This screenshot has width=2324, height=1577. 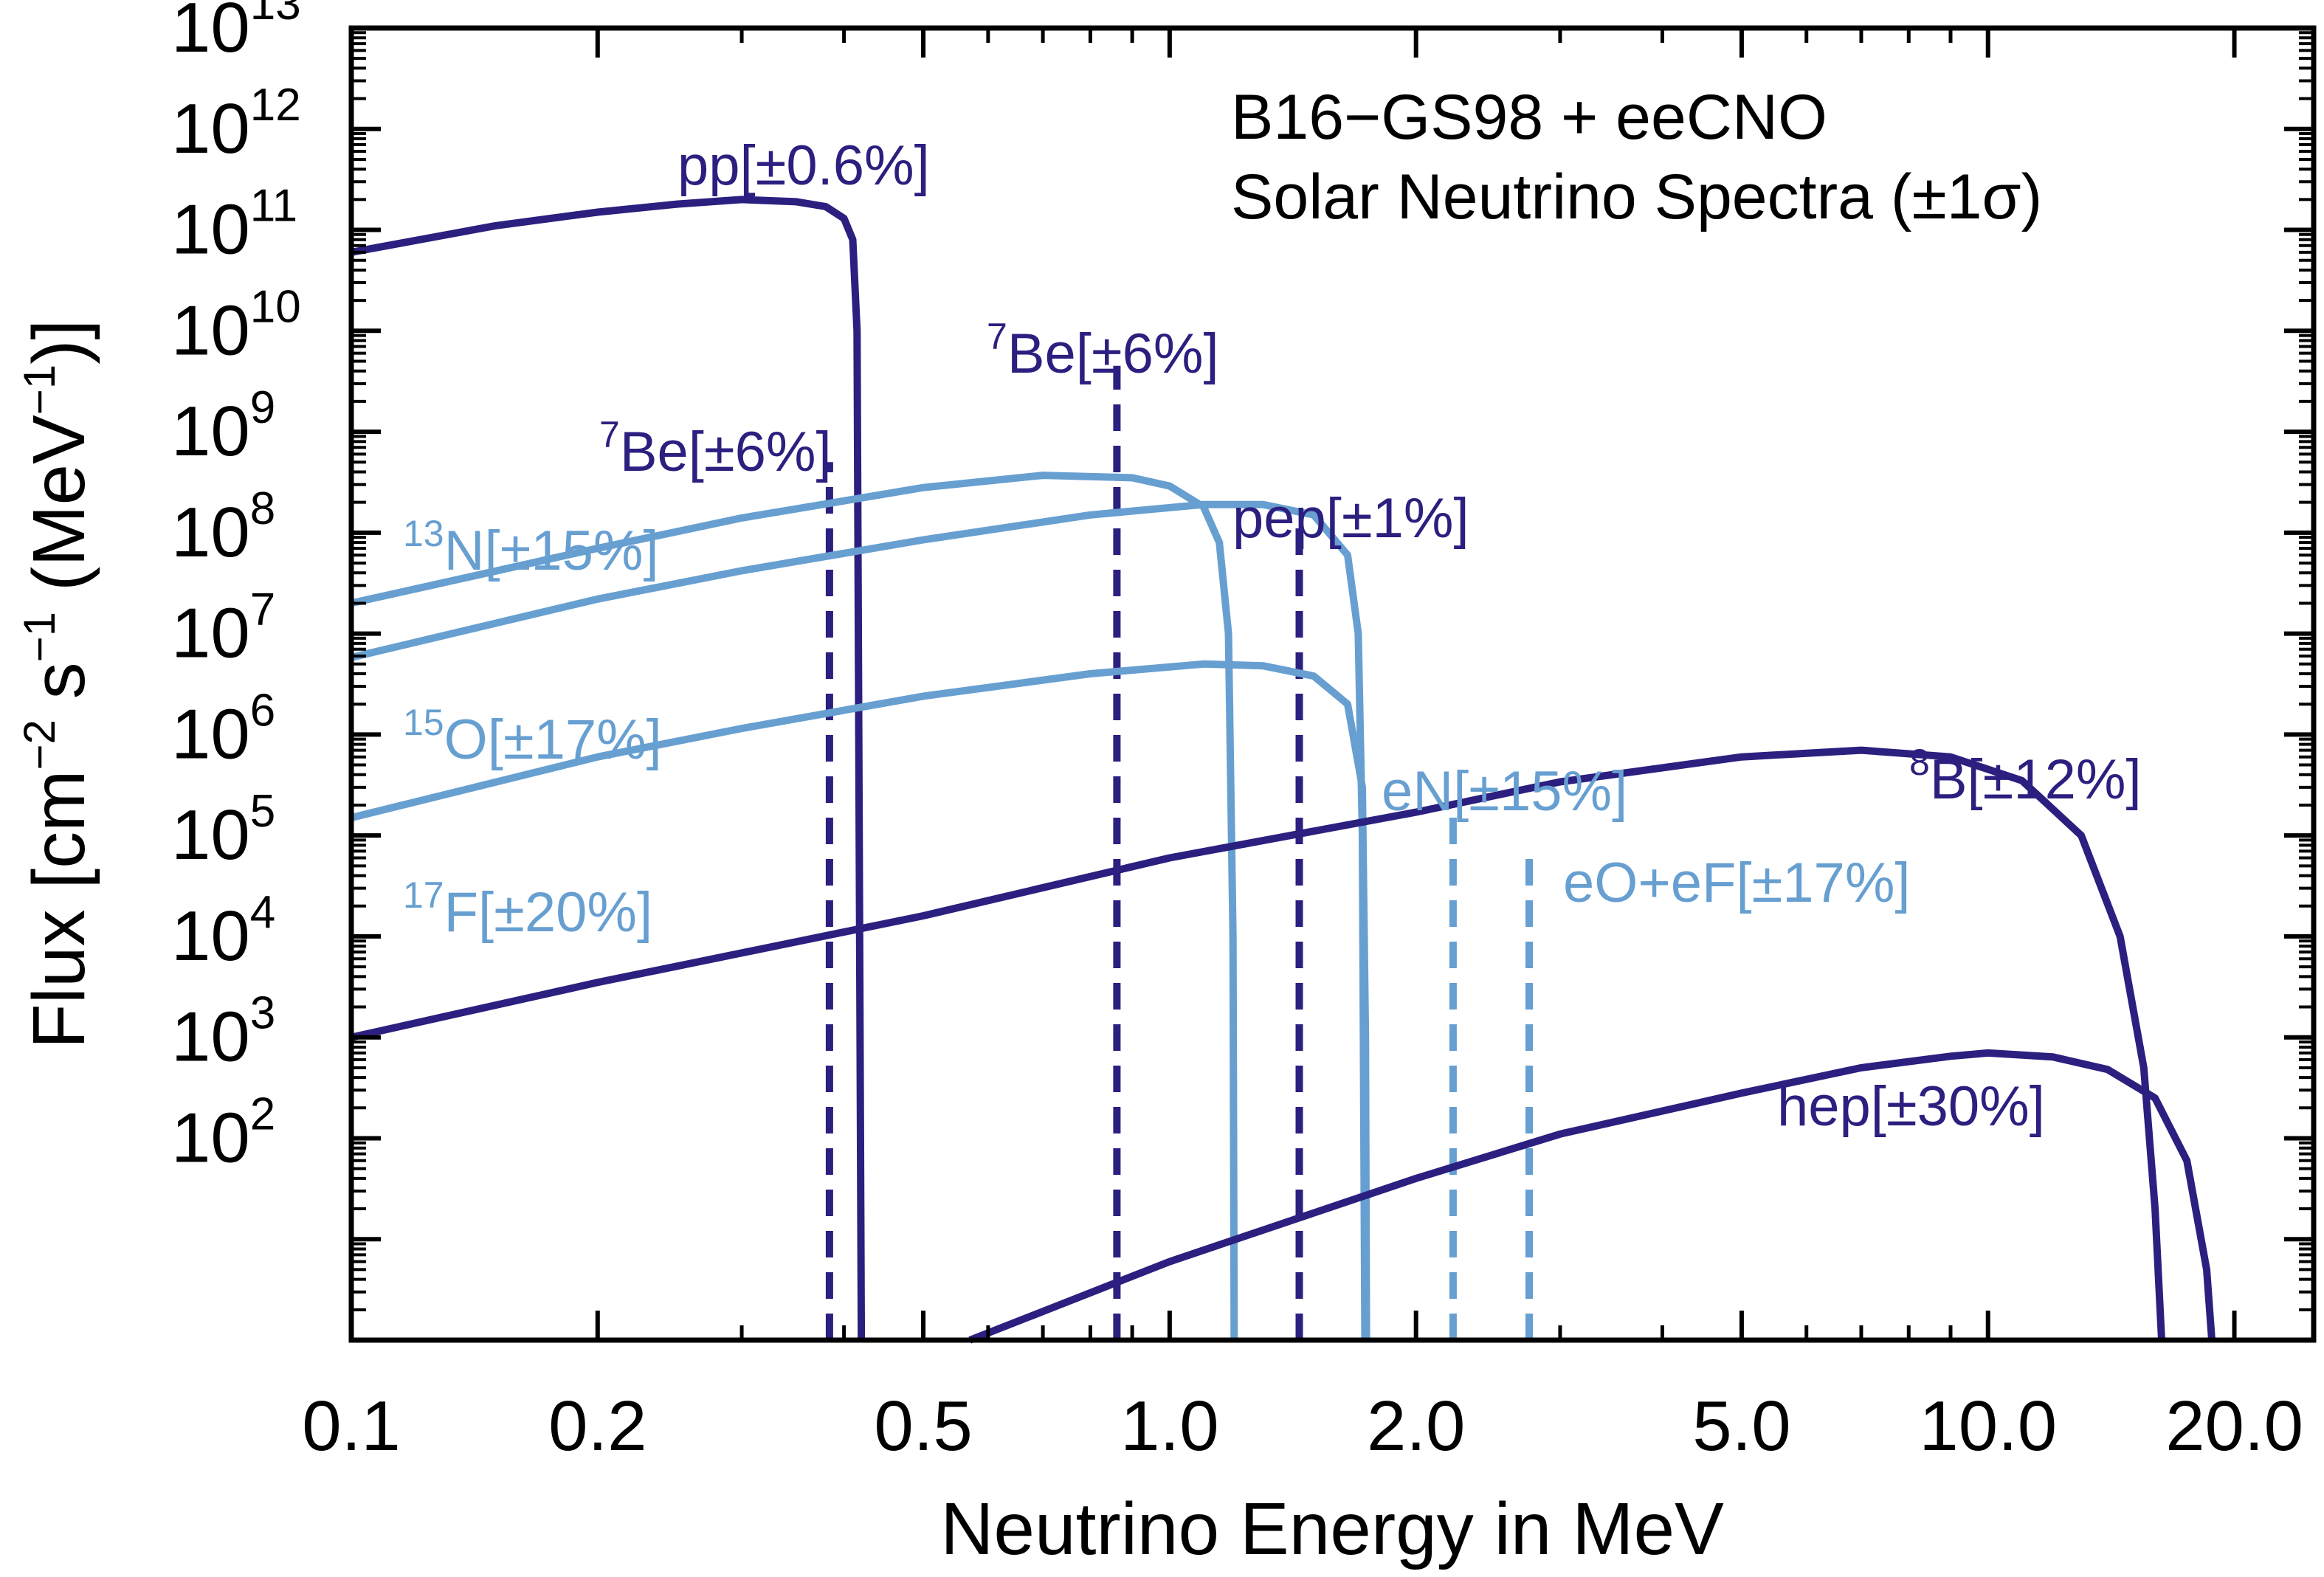 I want to click on label-8b: 8B[±12%], so click(x=2026, y=776).